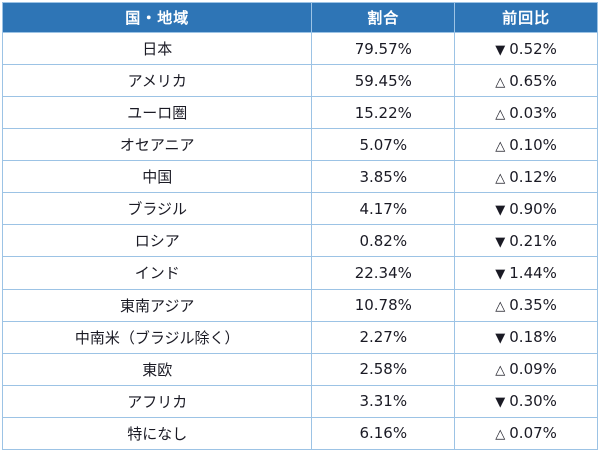 The image size is (600, 452). What do you see at coordinates (533, 240) in the screenshot?
I see `change-value: 0.21%` at bounding box center [533, 240].